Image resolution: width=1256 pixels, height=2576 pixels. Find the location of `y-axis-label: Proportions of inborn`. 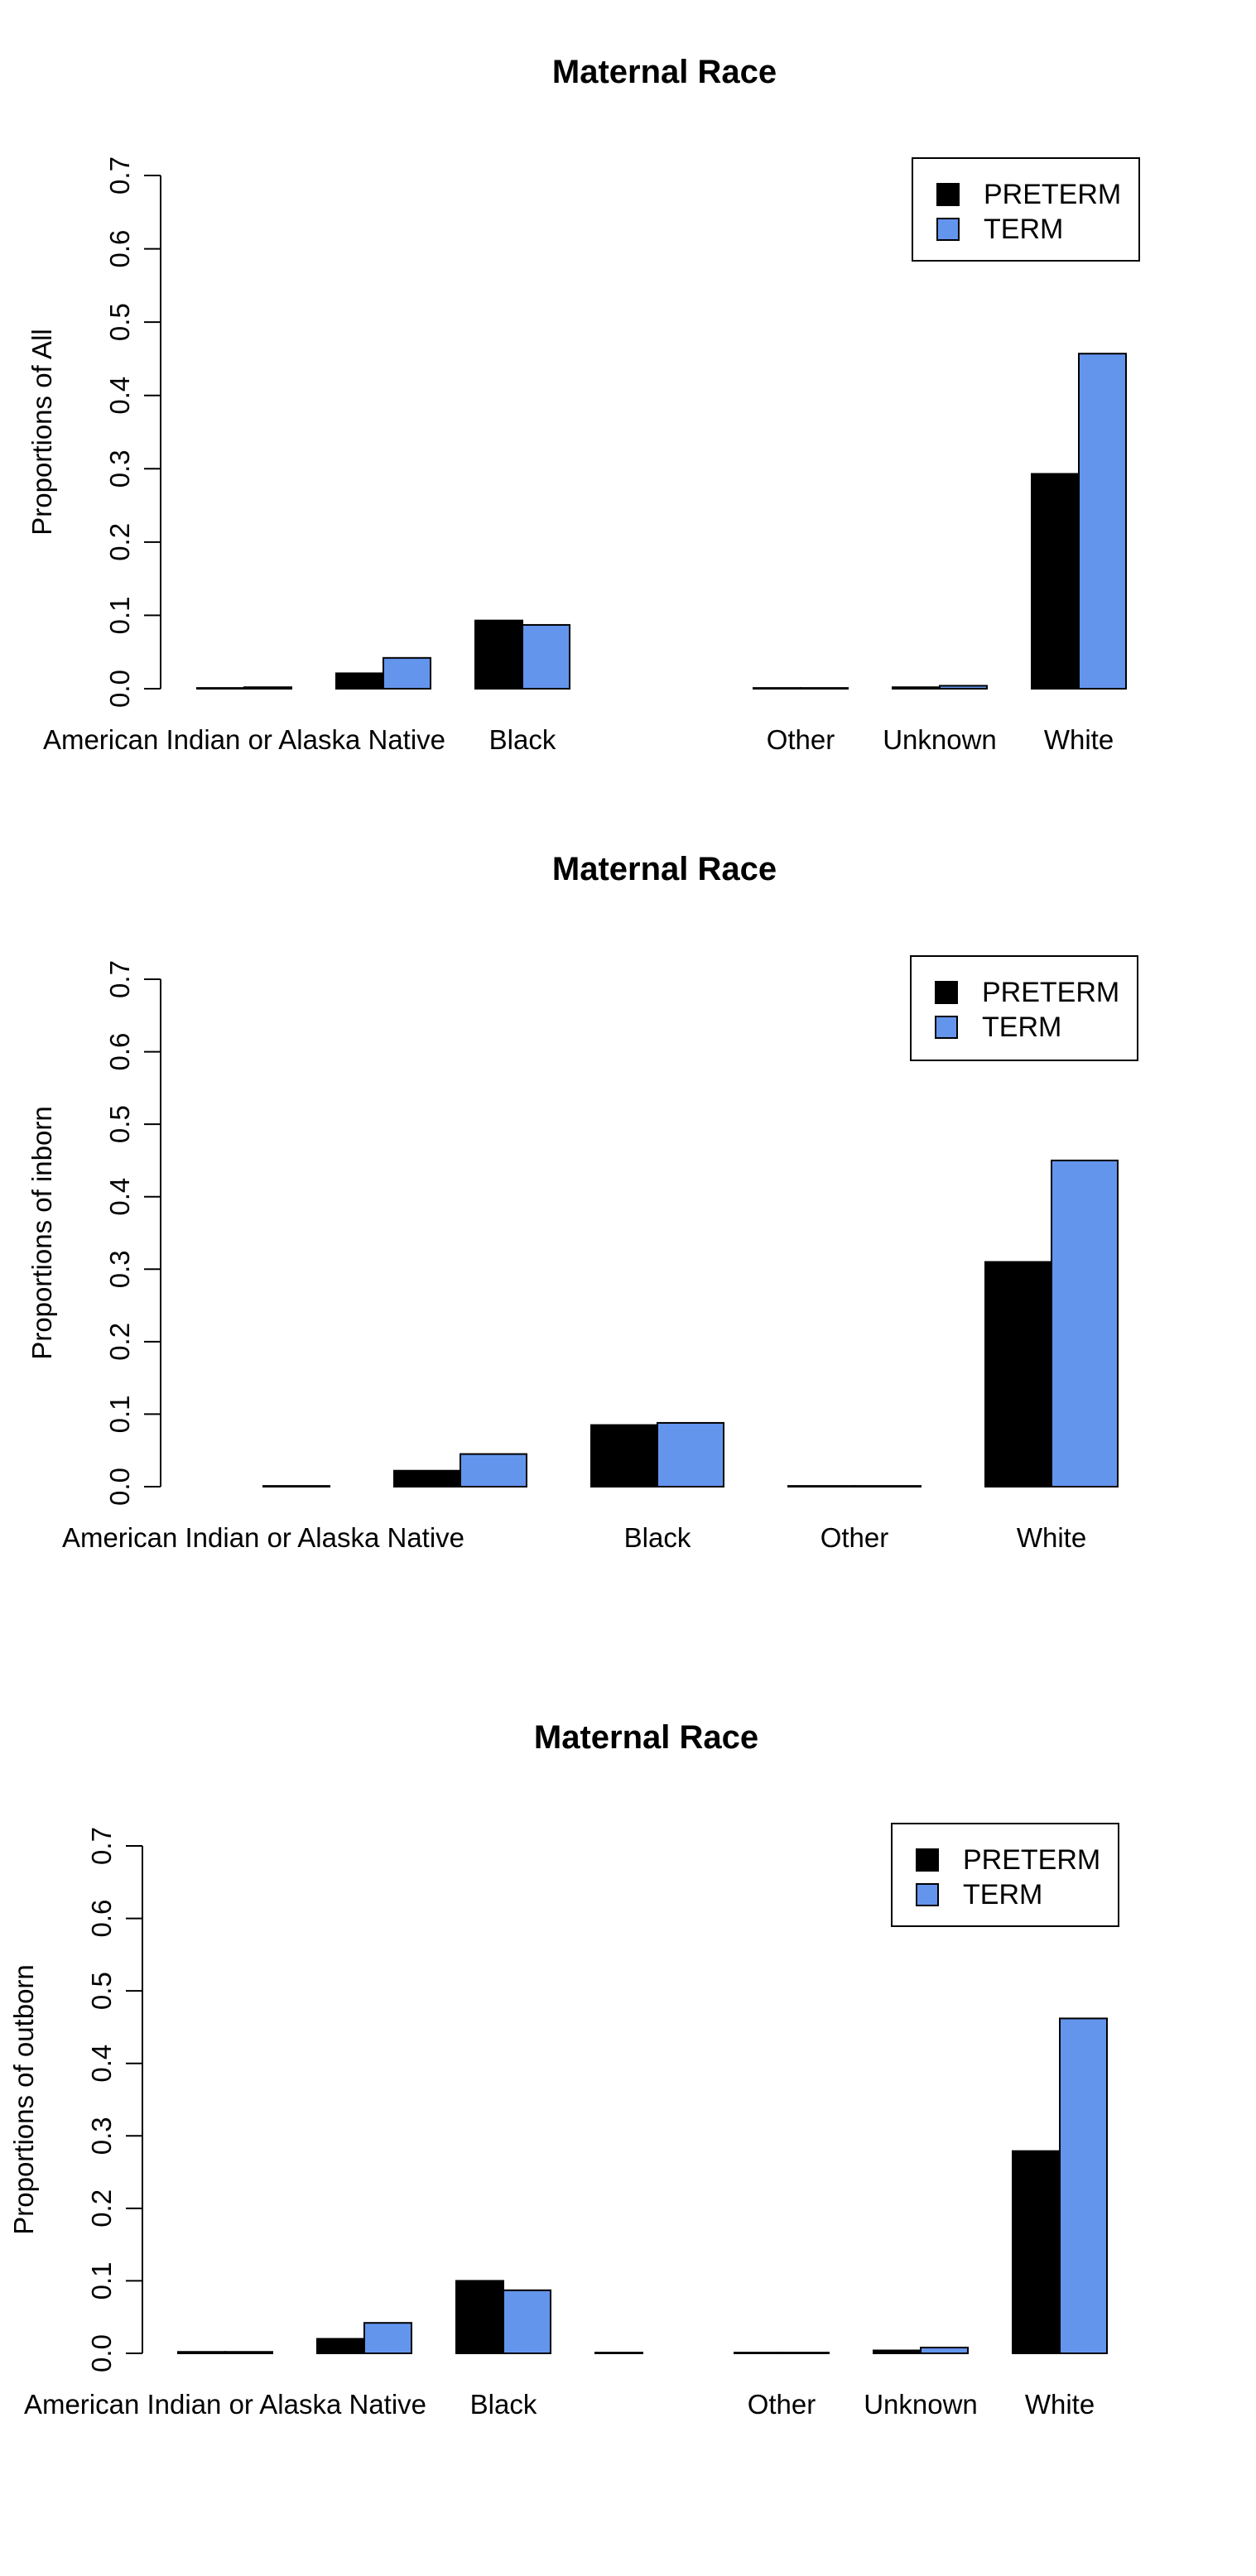

y-axis-label: Proportions of inborn is located at coordinates (41, 1232).